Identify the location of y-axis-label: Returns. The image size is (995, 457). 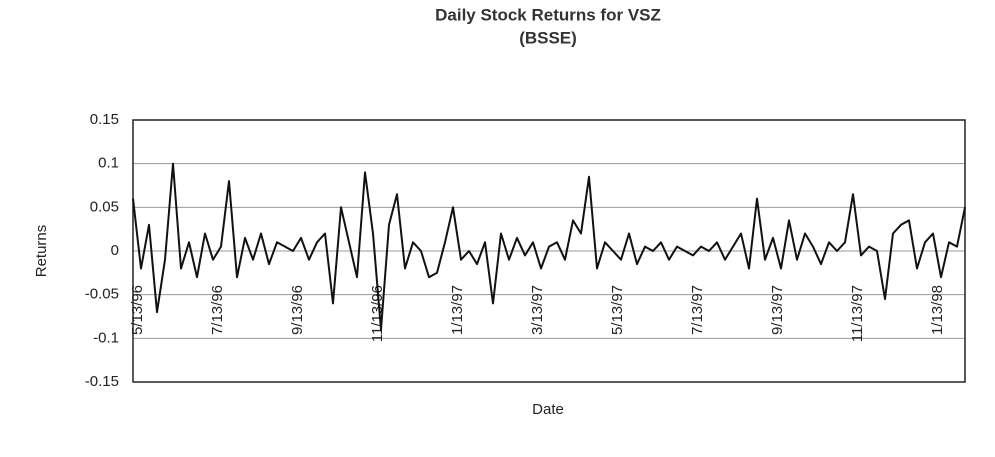
(41, 251).